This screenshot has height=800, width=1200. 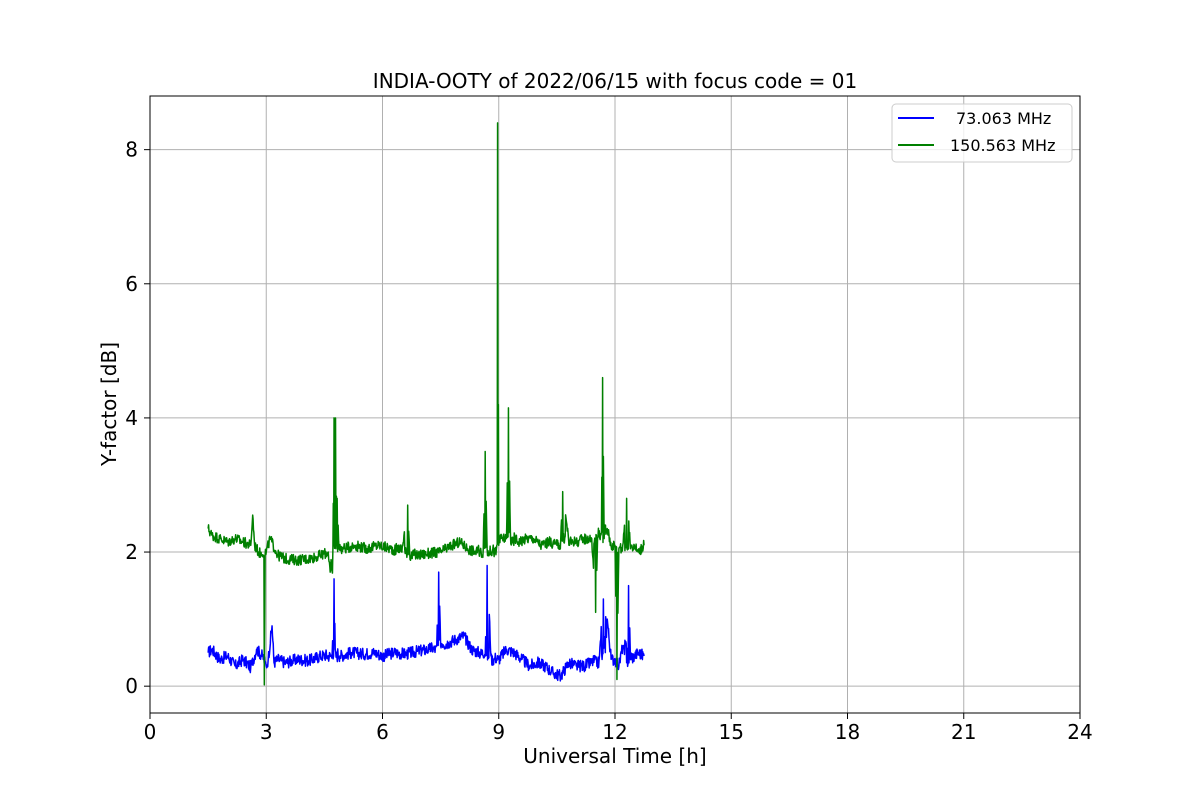 I want to click on legend-box, so click(x=982, y=133).